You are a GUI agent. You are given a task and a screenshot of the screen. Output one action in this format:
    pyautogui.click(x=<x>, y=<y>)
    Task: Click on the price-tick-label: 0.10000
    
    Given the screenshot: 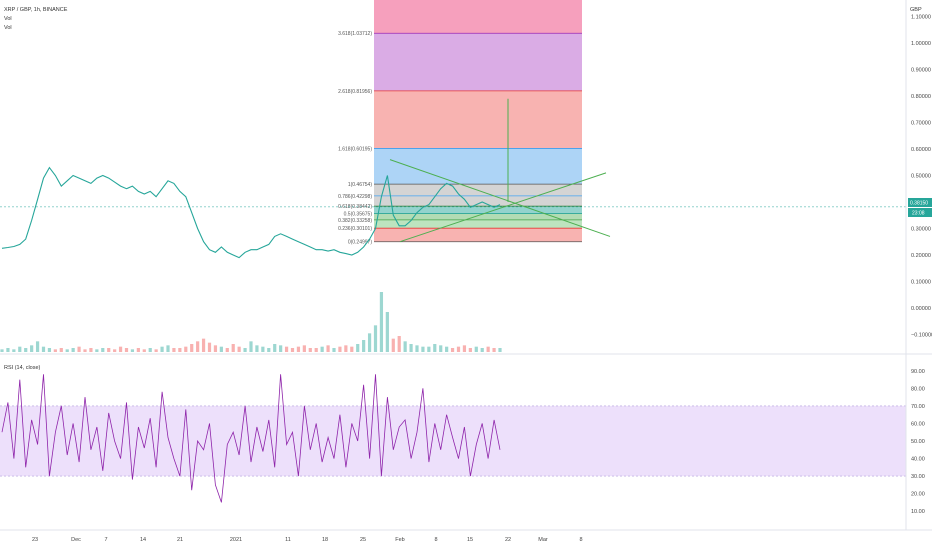 What is the action you would take?
    pyautogui.click(x=921, y=282)
    